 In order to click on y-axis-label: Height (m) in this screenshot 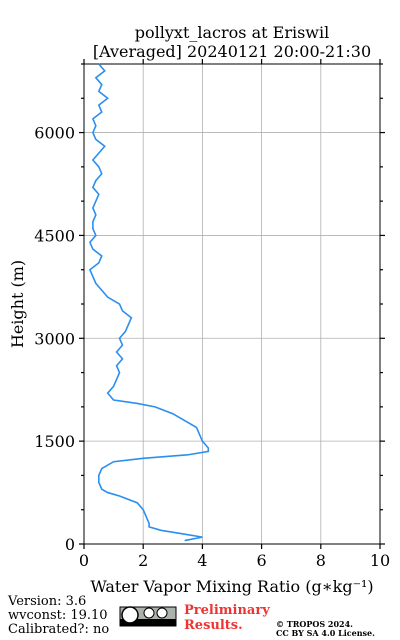, I will do `click(17, 304)`.